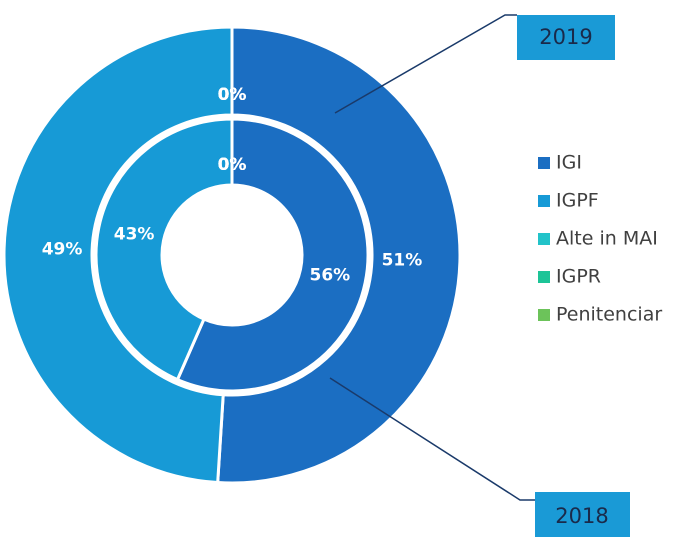 This screenshot has height=537, width=700. I want to click on data-label: 43%, so click(134, 235).